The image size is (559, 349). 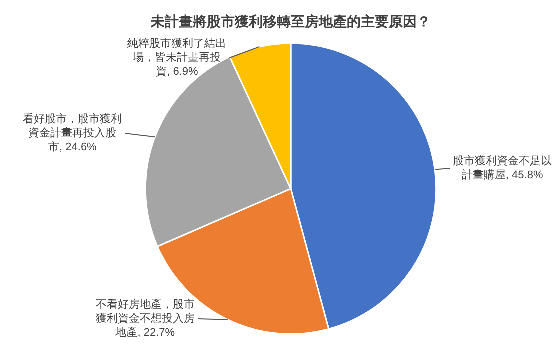 What do you see at coordinates (145, 319) in the screenshot?
I see `slice-label: 不看好房地產，股市獲利資金不想投入房地產, 22.7%` at bounding box center [145, 319].